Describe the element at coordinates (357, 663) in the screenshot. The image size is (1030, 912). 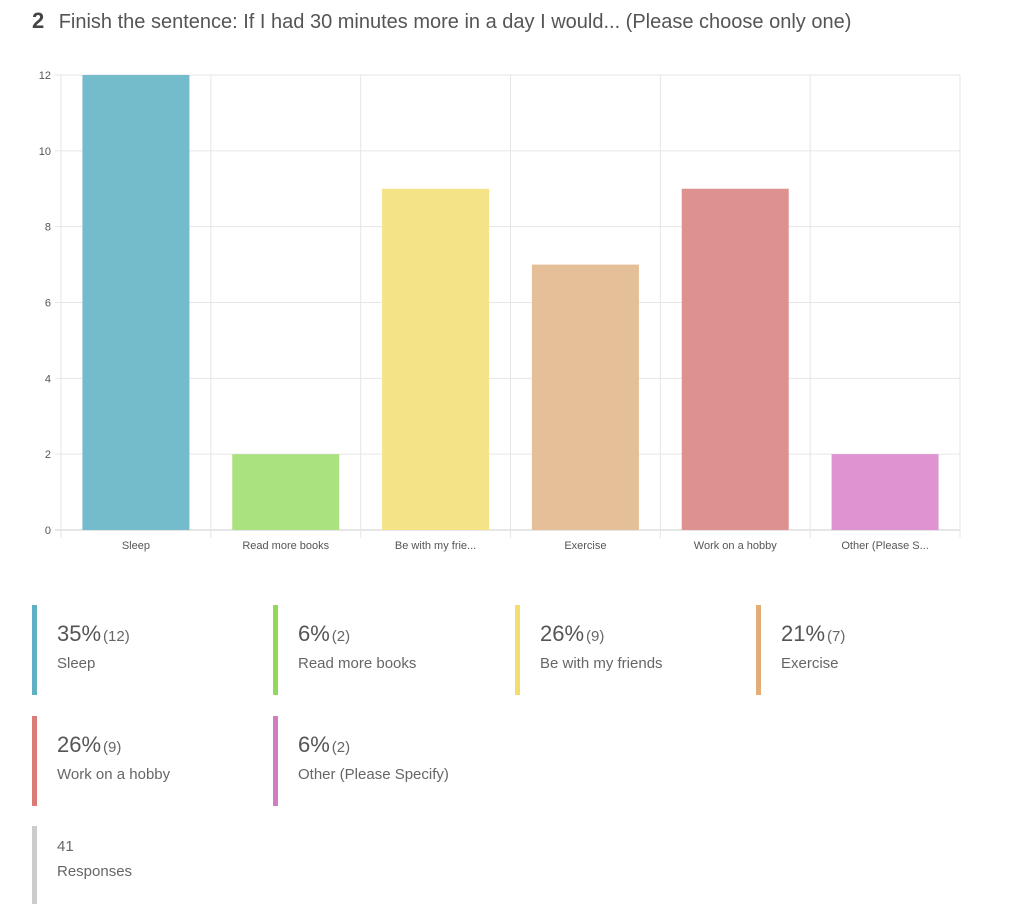
I see `legend-label: Read more books` at that location.